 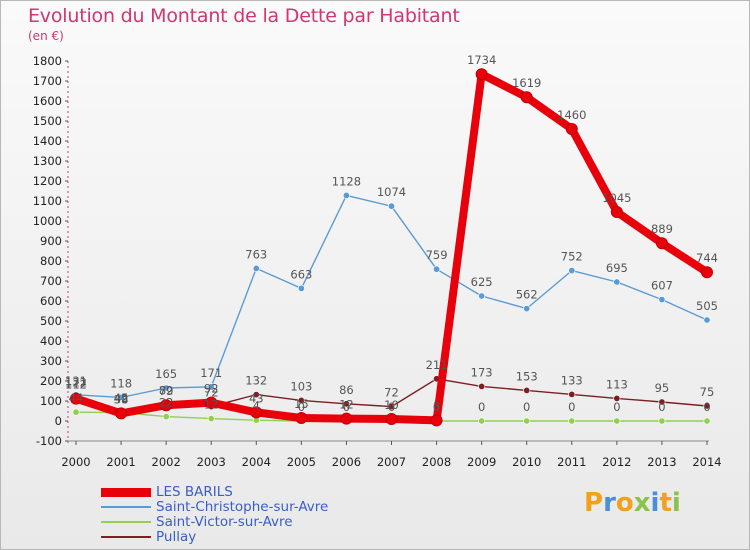 I want to click on data-label-saint-christophe-sur-avre: 663, so click(x=301, y=274).